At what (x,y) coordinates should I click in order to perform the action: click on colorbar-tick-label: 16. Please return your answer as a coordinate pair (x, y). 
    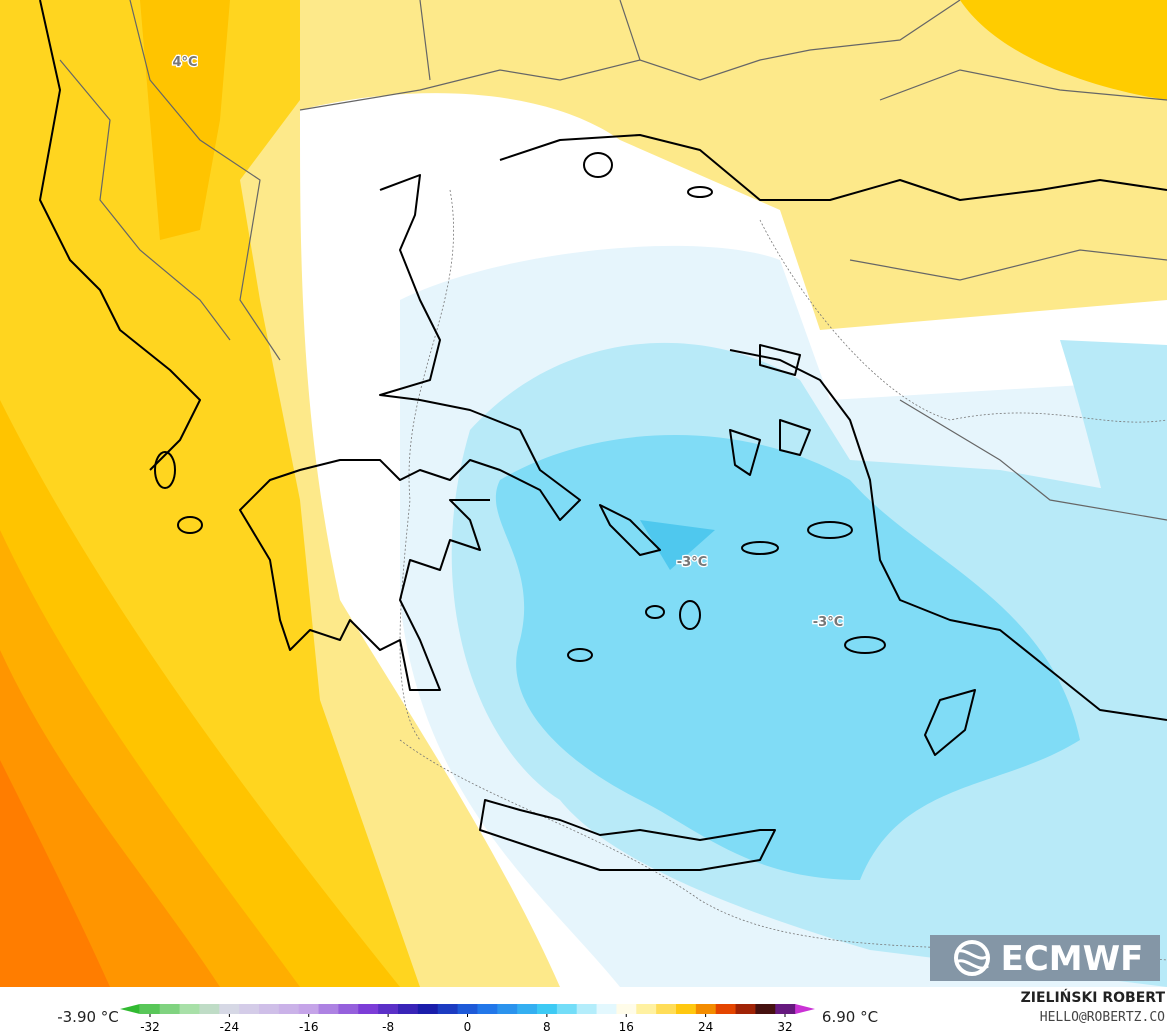
    Looking at the image, I should click on (626, 1027).